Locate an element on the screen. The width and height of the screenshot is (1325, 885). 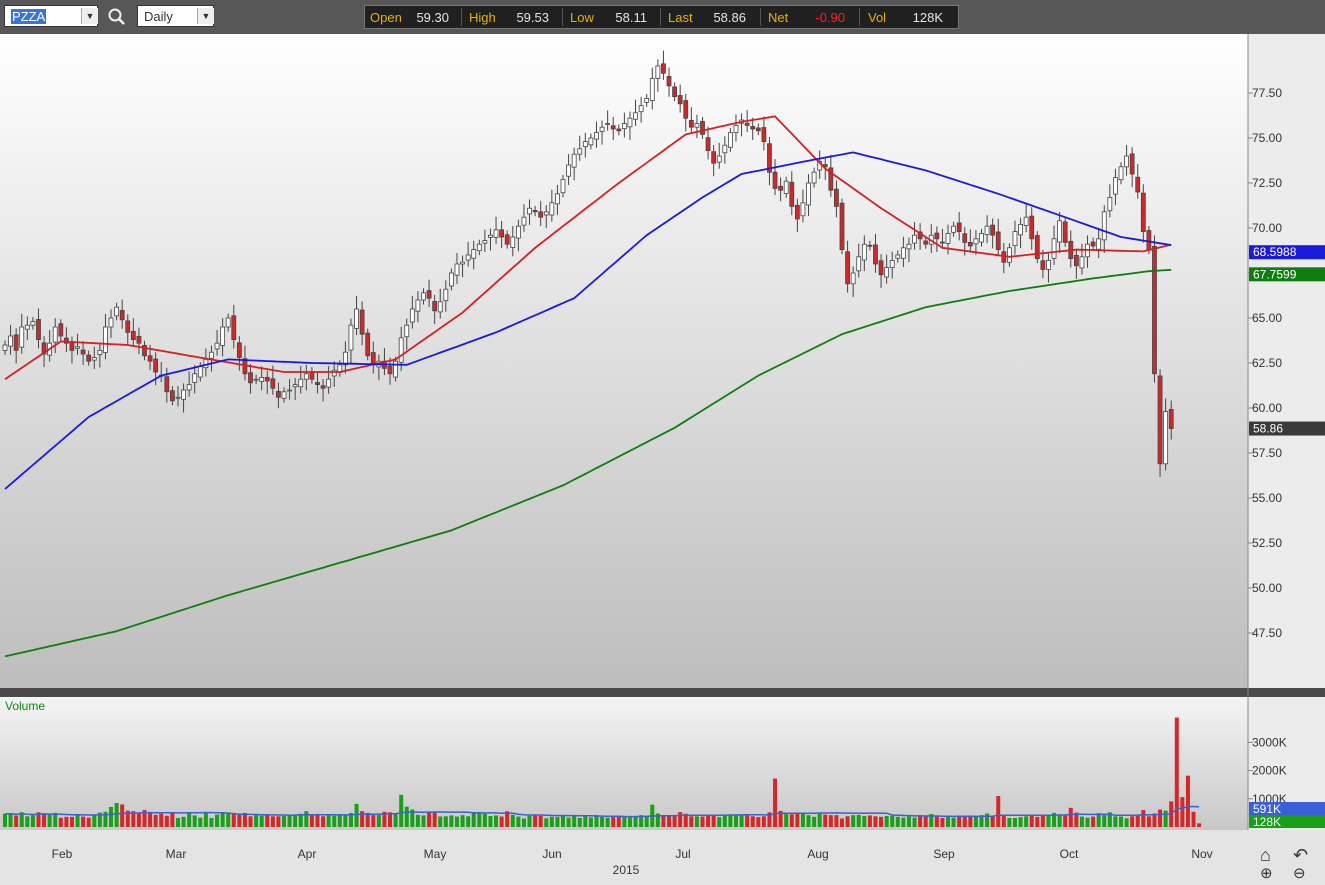
volume-marker-label: 128K is located at coordinates (1267, 822).